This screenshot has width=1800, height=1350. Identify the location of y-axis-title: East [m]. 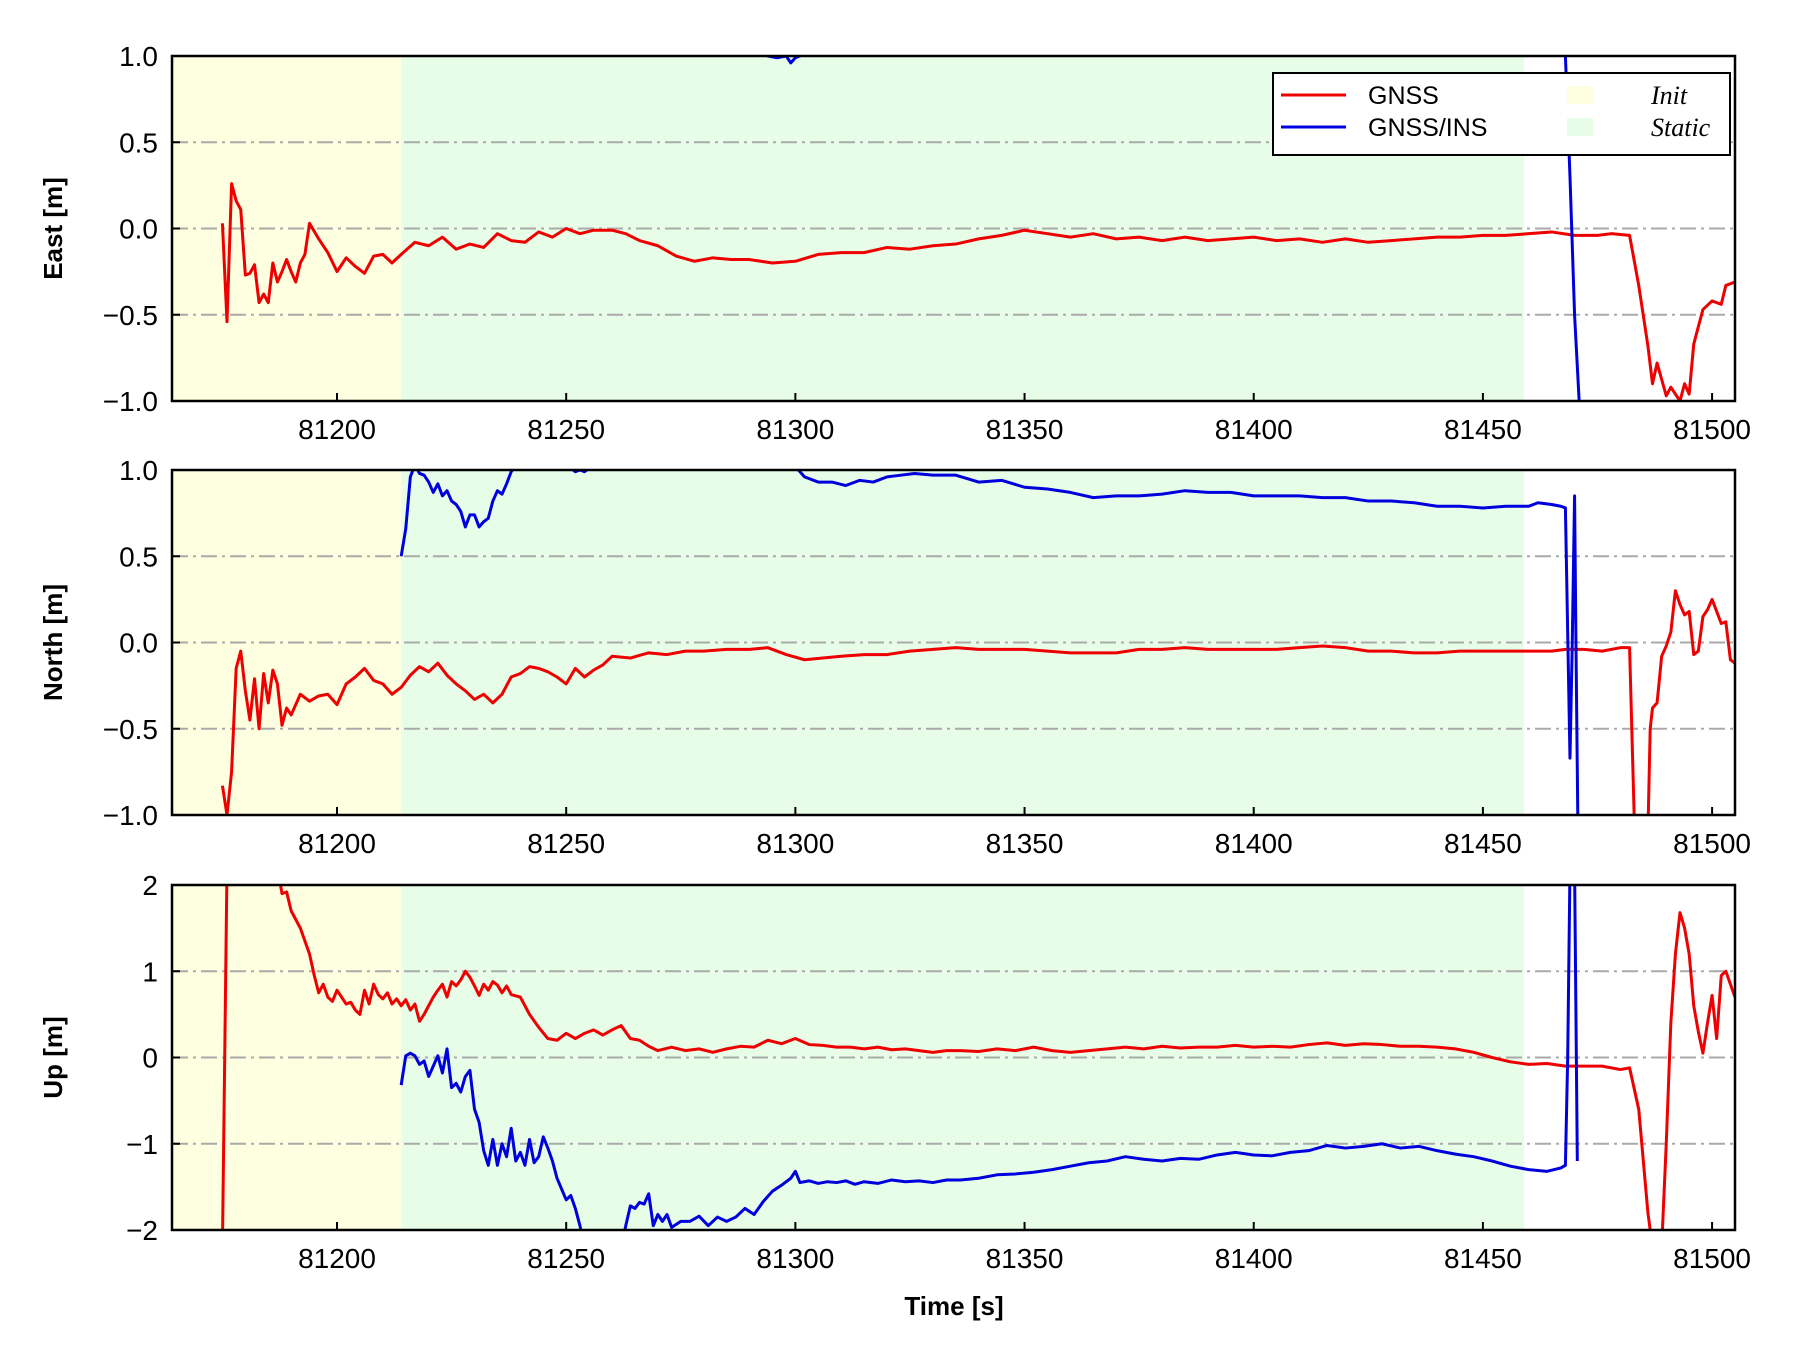
(53, 228).